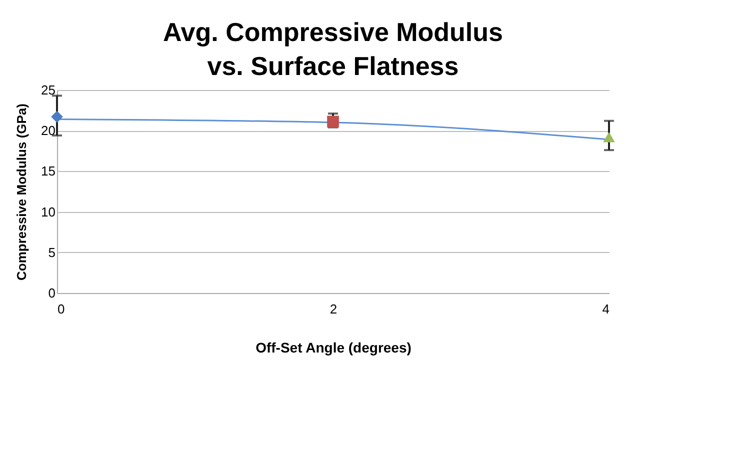 The image size is (740, 476). What do you see at coordinates (48, 90) in the screenshot?
I see `y-tick-label: 25` at bounding box center [48, 90].